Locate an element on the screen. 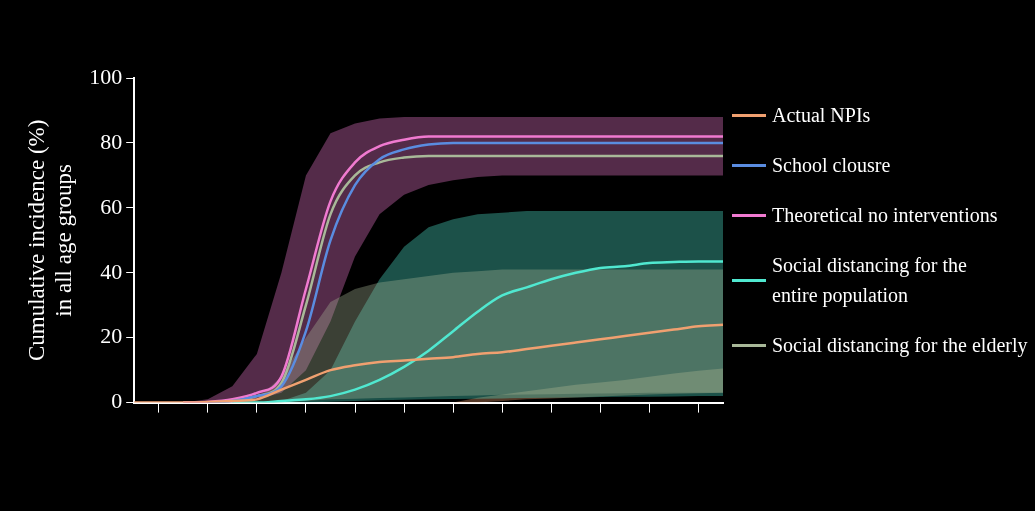  legend-label: Social distancing for the entire population is located at coordinates (869, 281).